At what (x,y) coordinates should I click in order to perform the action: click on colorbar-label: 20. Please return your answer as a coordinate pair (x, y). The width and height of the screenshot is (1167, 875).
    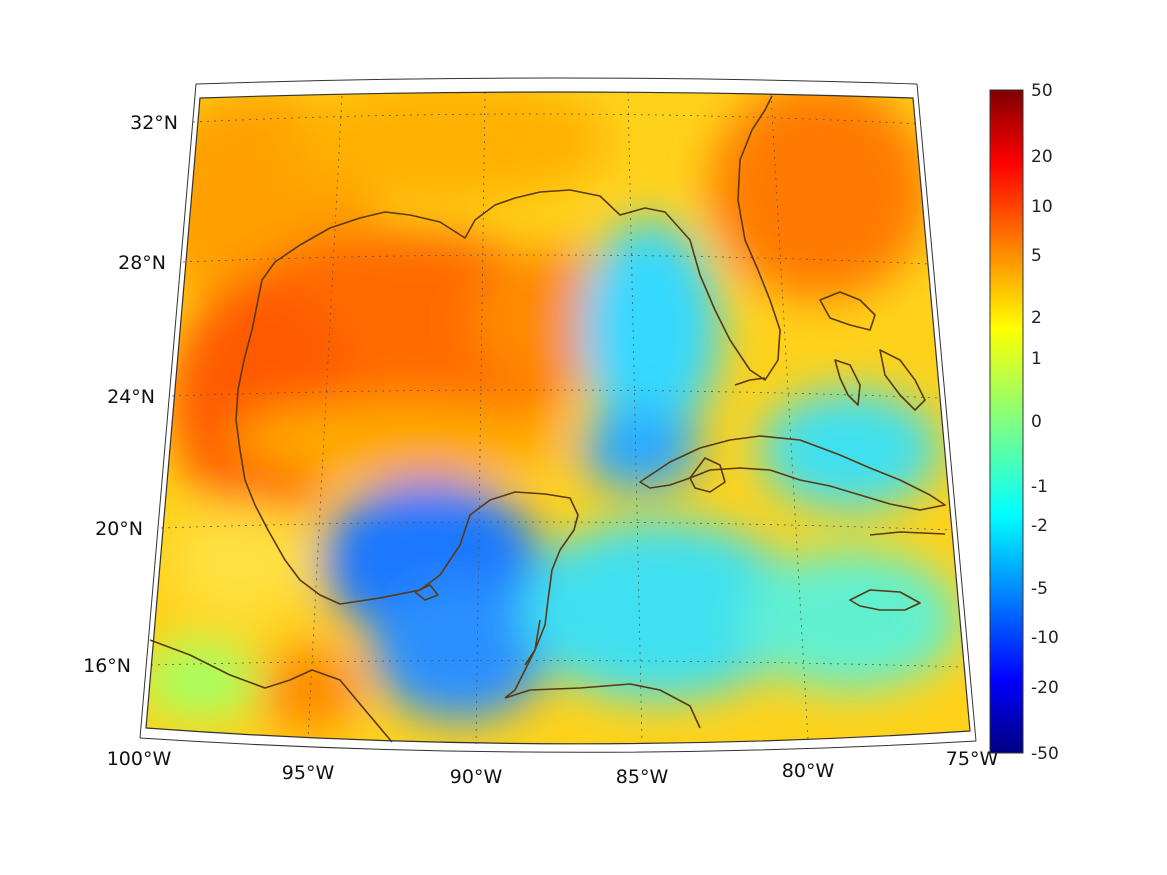
    Looking at the image, I should click on (1042, 157).